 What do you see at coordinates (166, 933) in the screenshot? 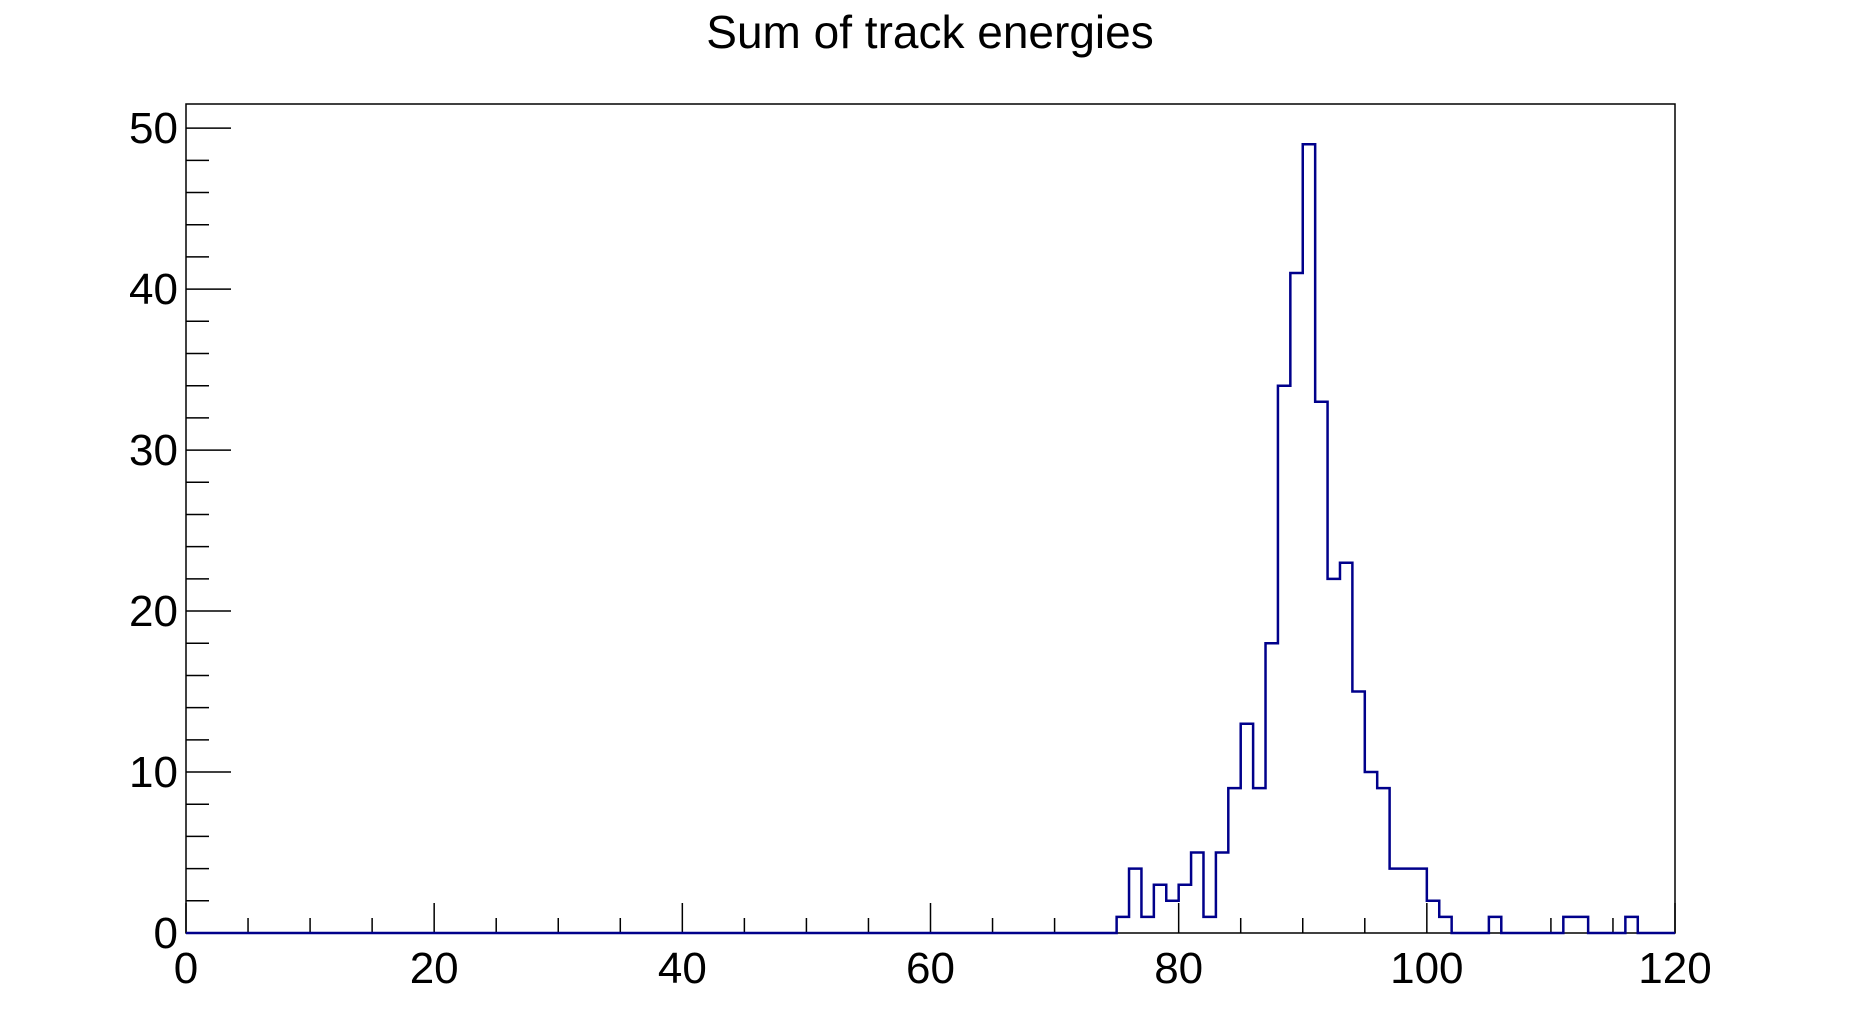
I see `y-tick-label: 0` at bounding box center [166, 933].